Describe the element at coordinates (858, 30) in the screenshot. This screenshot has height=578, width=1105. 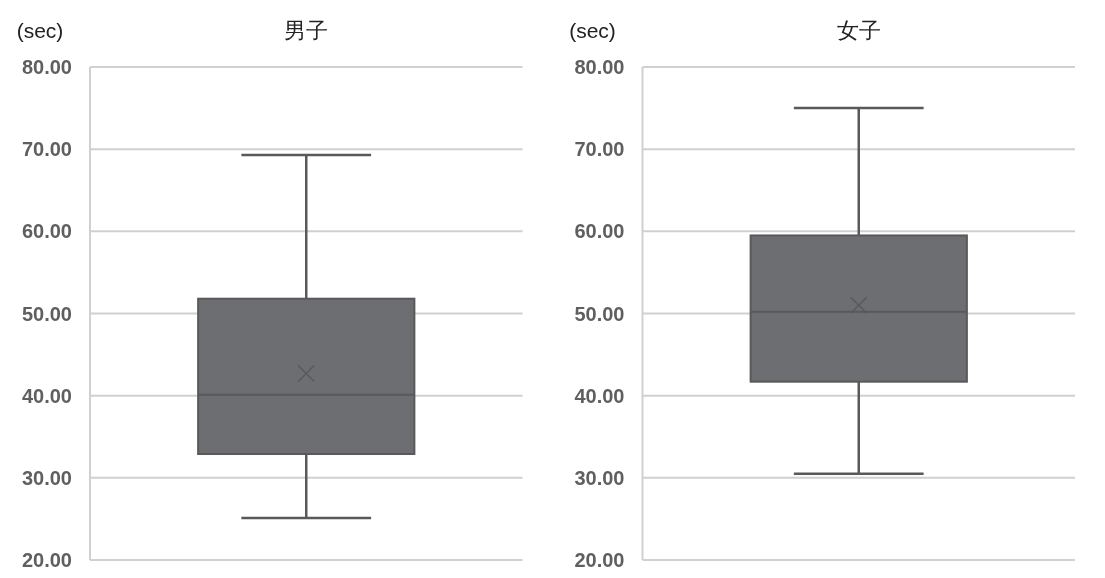
I see `chart-title: 女子` at that location.